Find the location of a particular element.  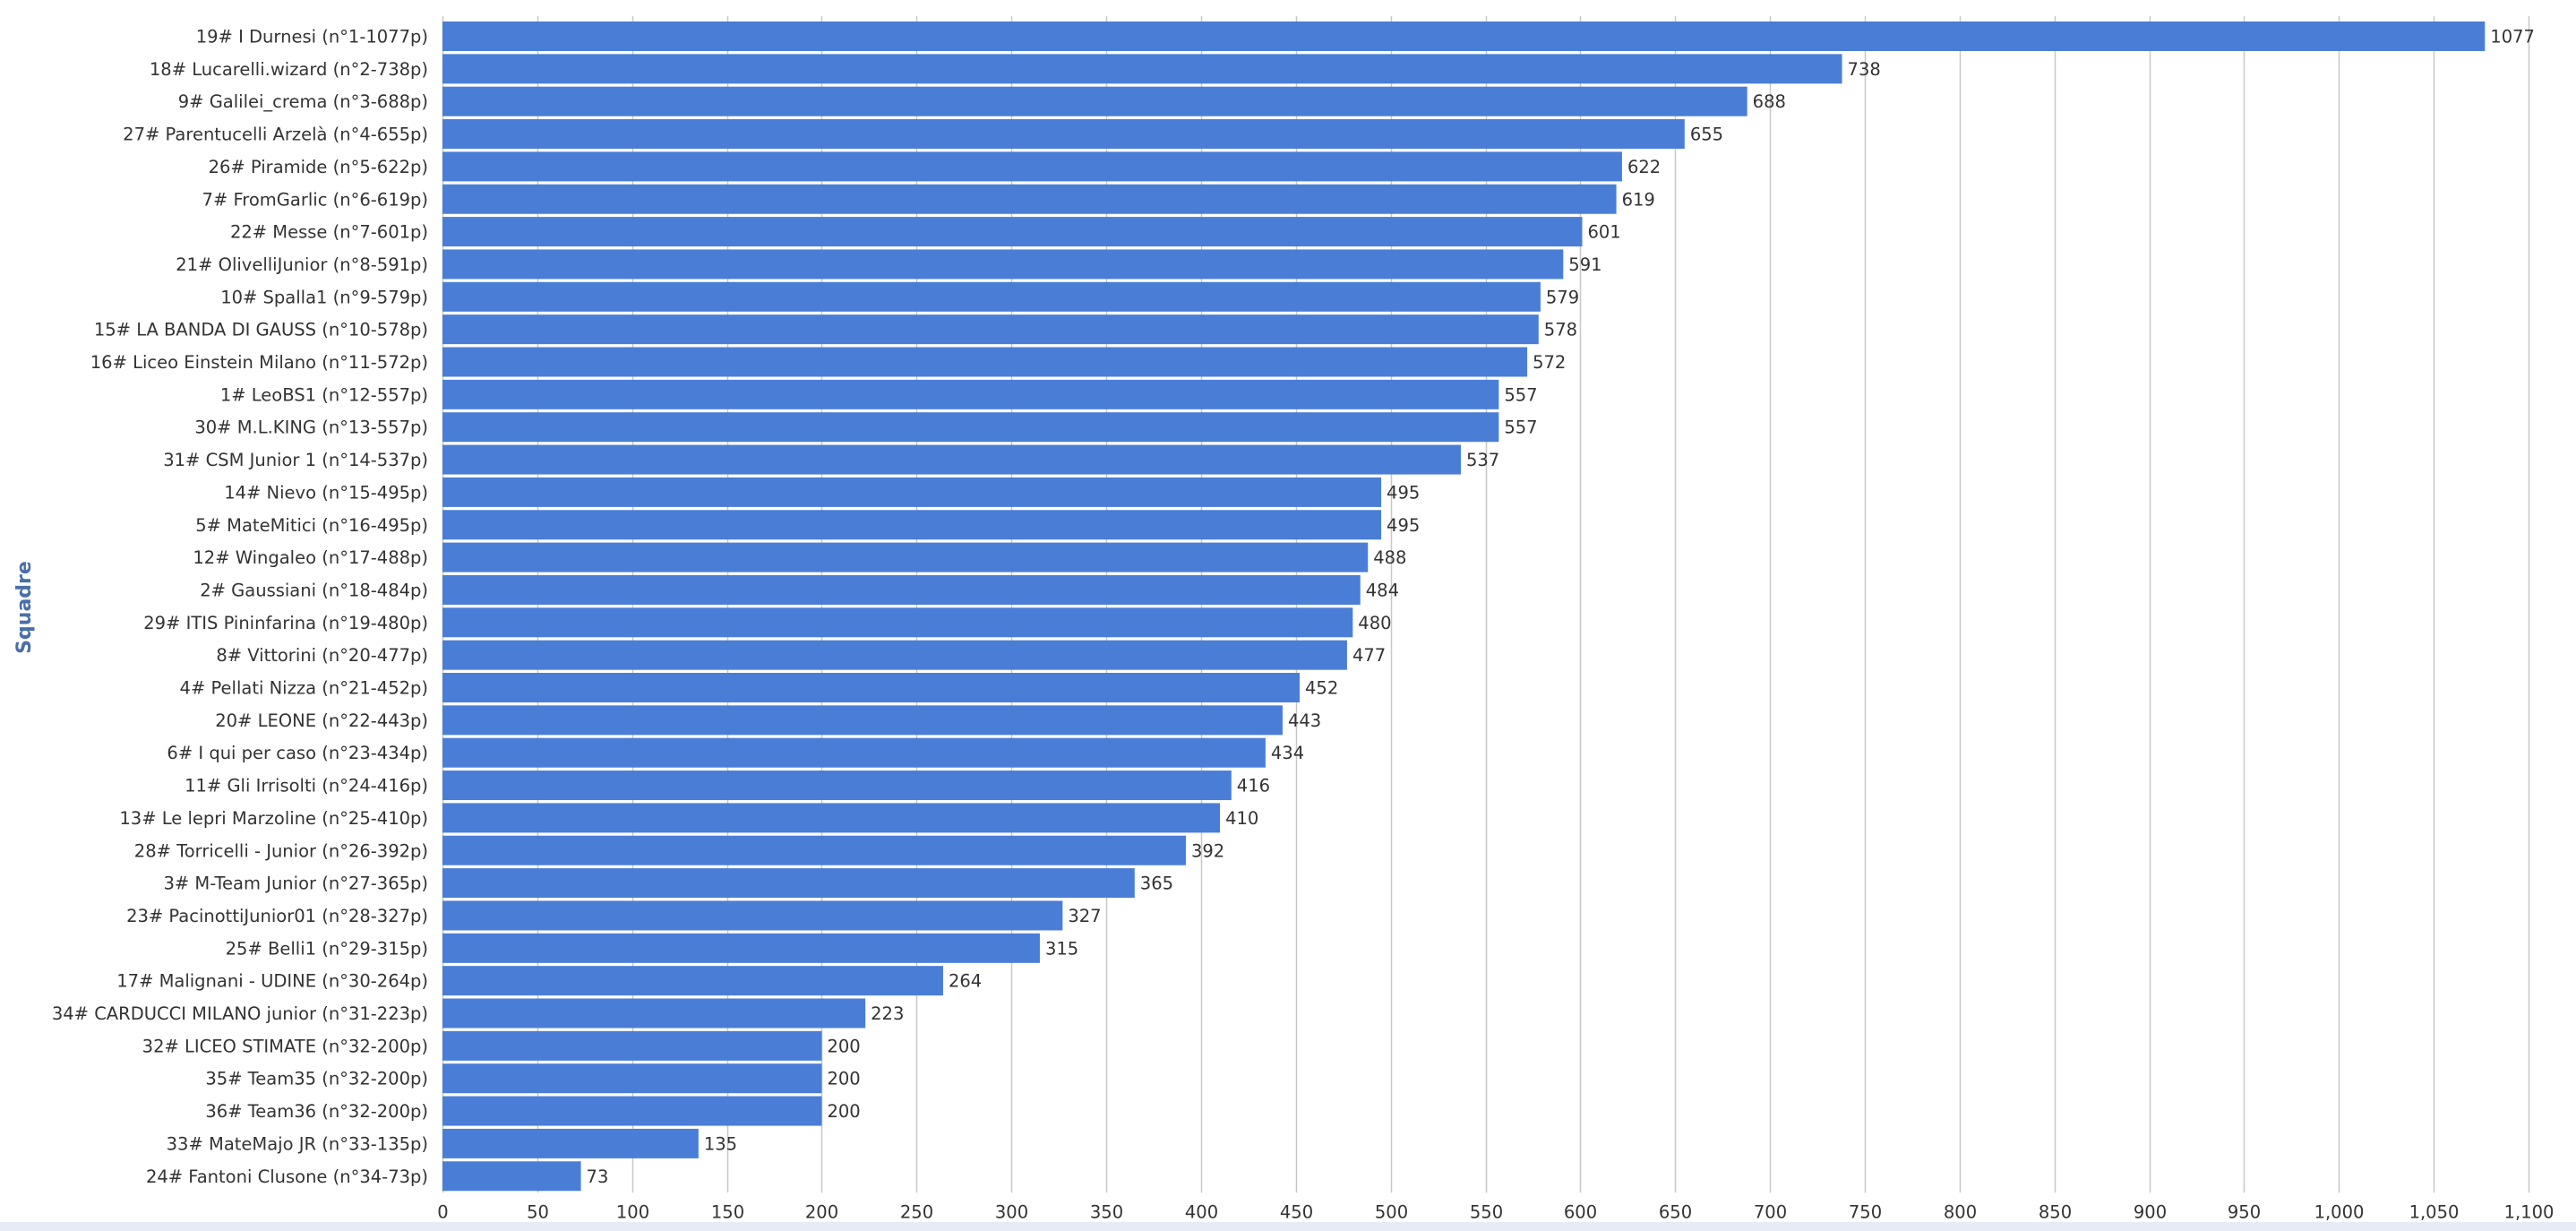

category-label: 2# Gaussiani (n°18-484p) is located at coordinates (314, 590).